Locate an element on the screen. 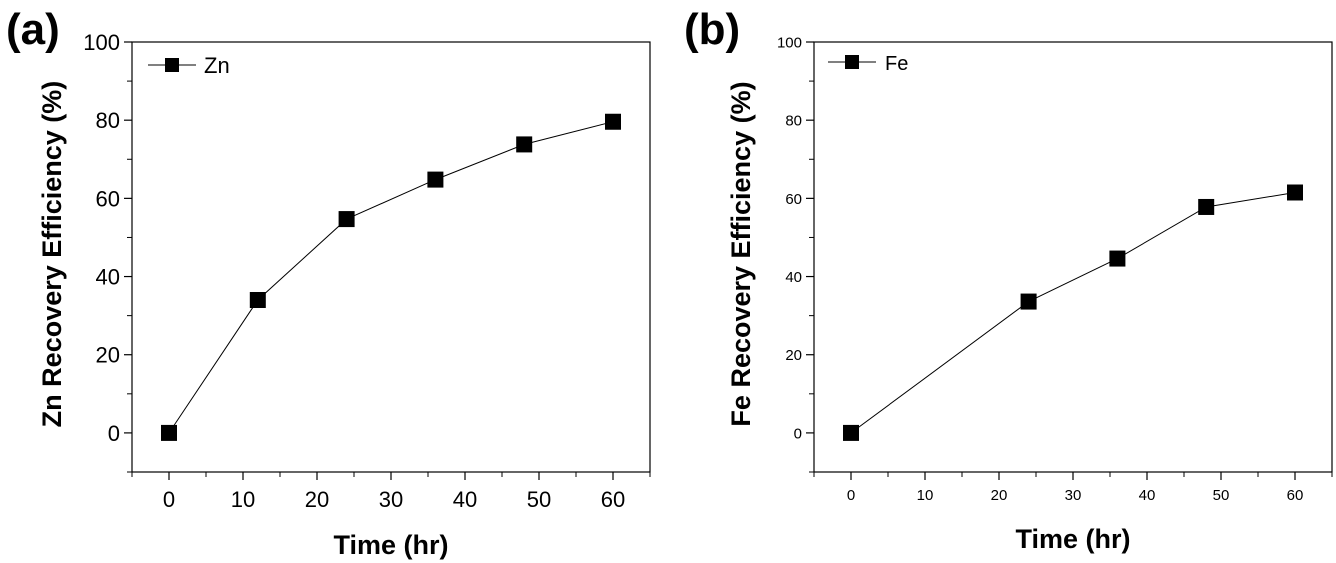  y-axis-ticks-b: 0 20 40 60 80 100 is located at coordinates (795, 253).